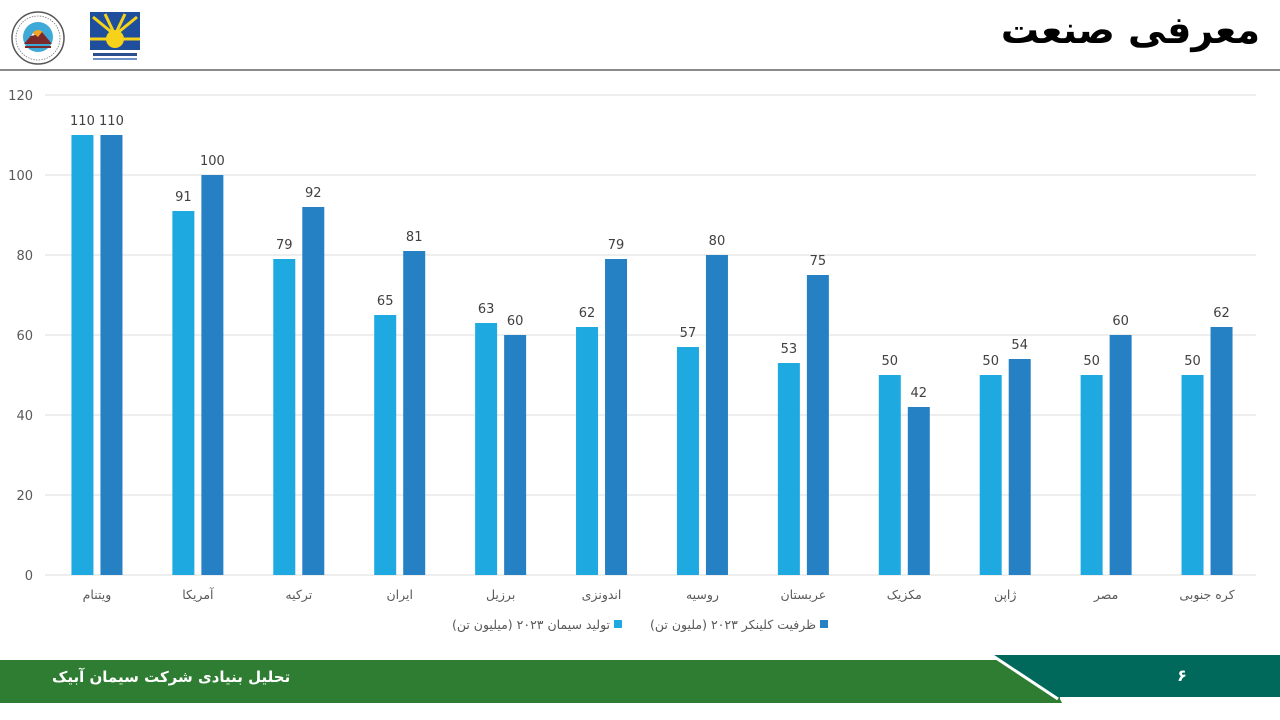  Describe the element at coordinates (640, 35) in the screenshot. I see `slide-header: معرفی صنعت` at that location.